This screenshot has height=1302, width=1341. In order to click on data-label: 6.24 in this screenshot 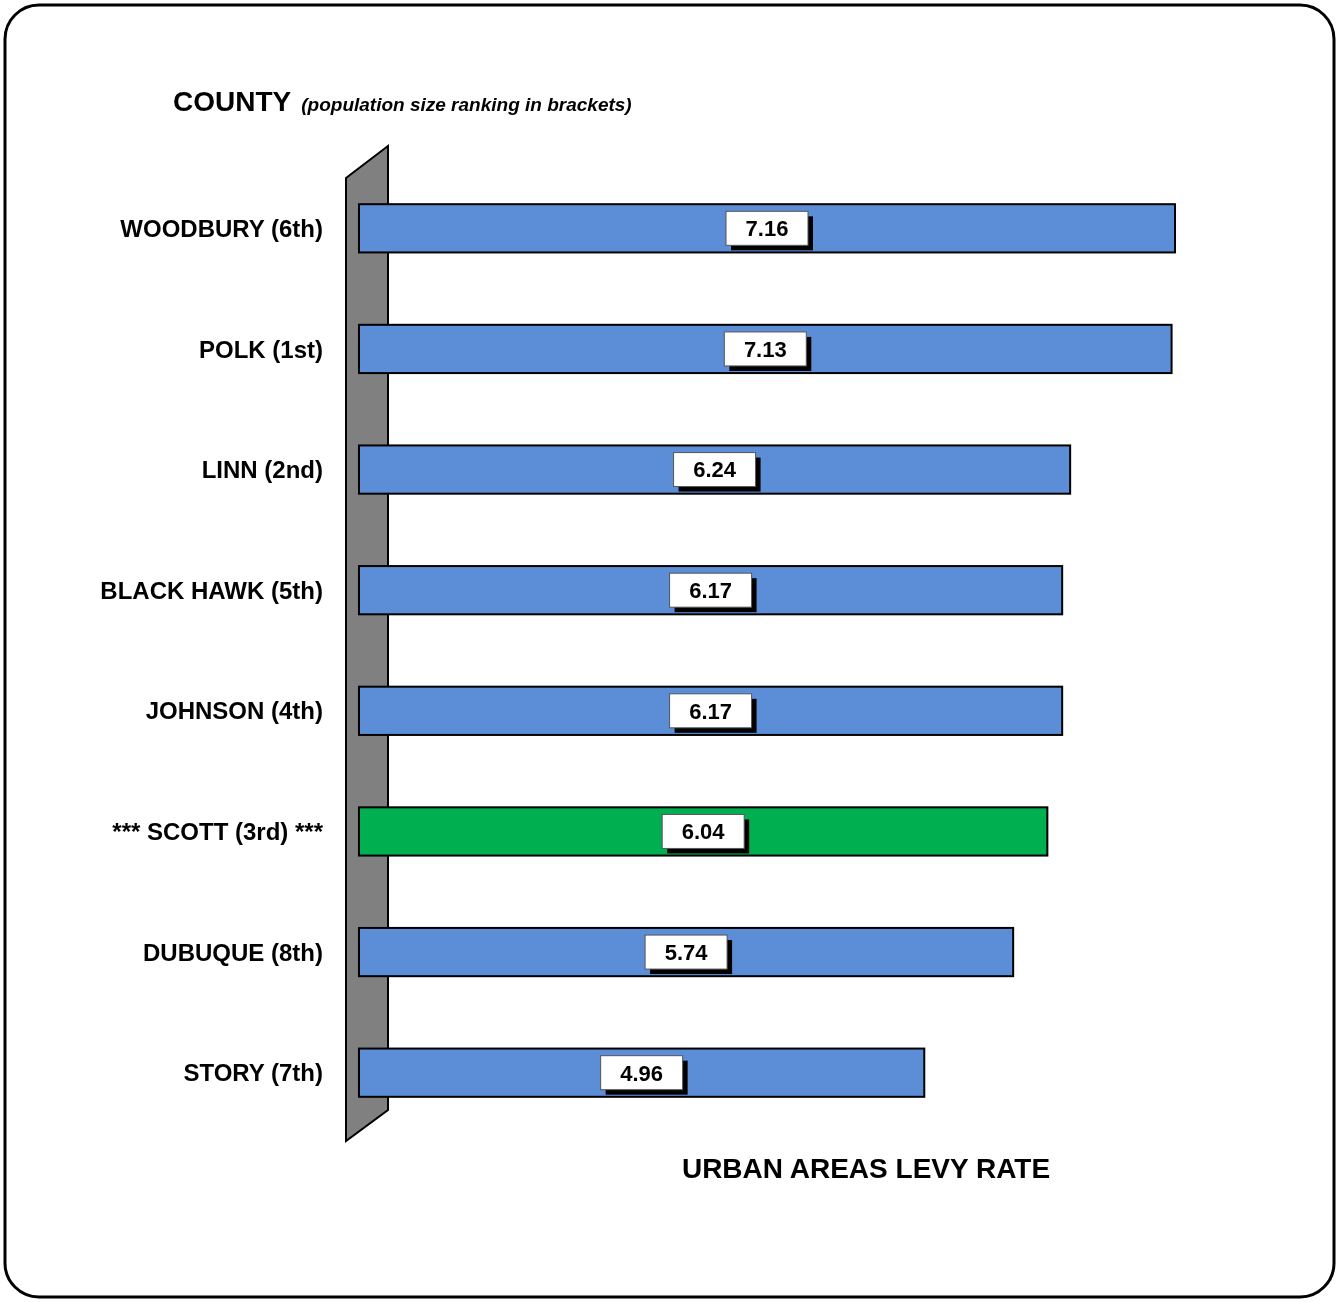, I will do `click(715, 470)`.